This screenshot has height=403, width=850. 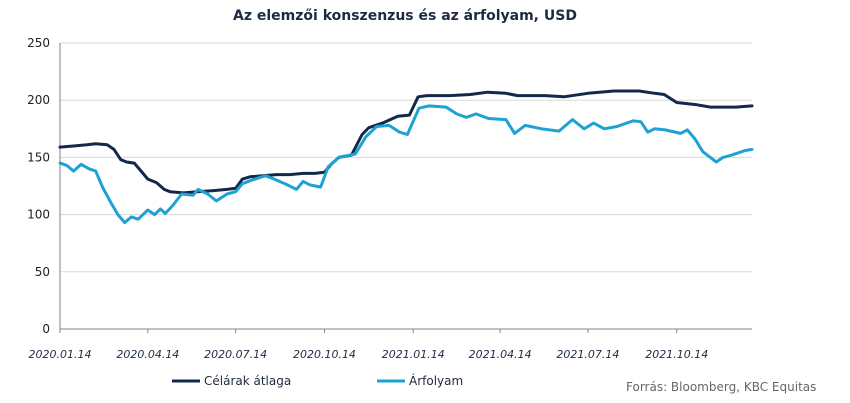 What do you see at coordinates (38, 157) in the screenshot?
I see `y-tick-label: 150` at bounding box center [38, 157].